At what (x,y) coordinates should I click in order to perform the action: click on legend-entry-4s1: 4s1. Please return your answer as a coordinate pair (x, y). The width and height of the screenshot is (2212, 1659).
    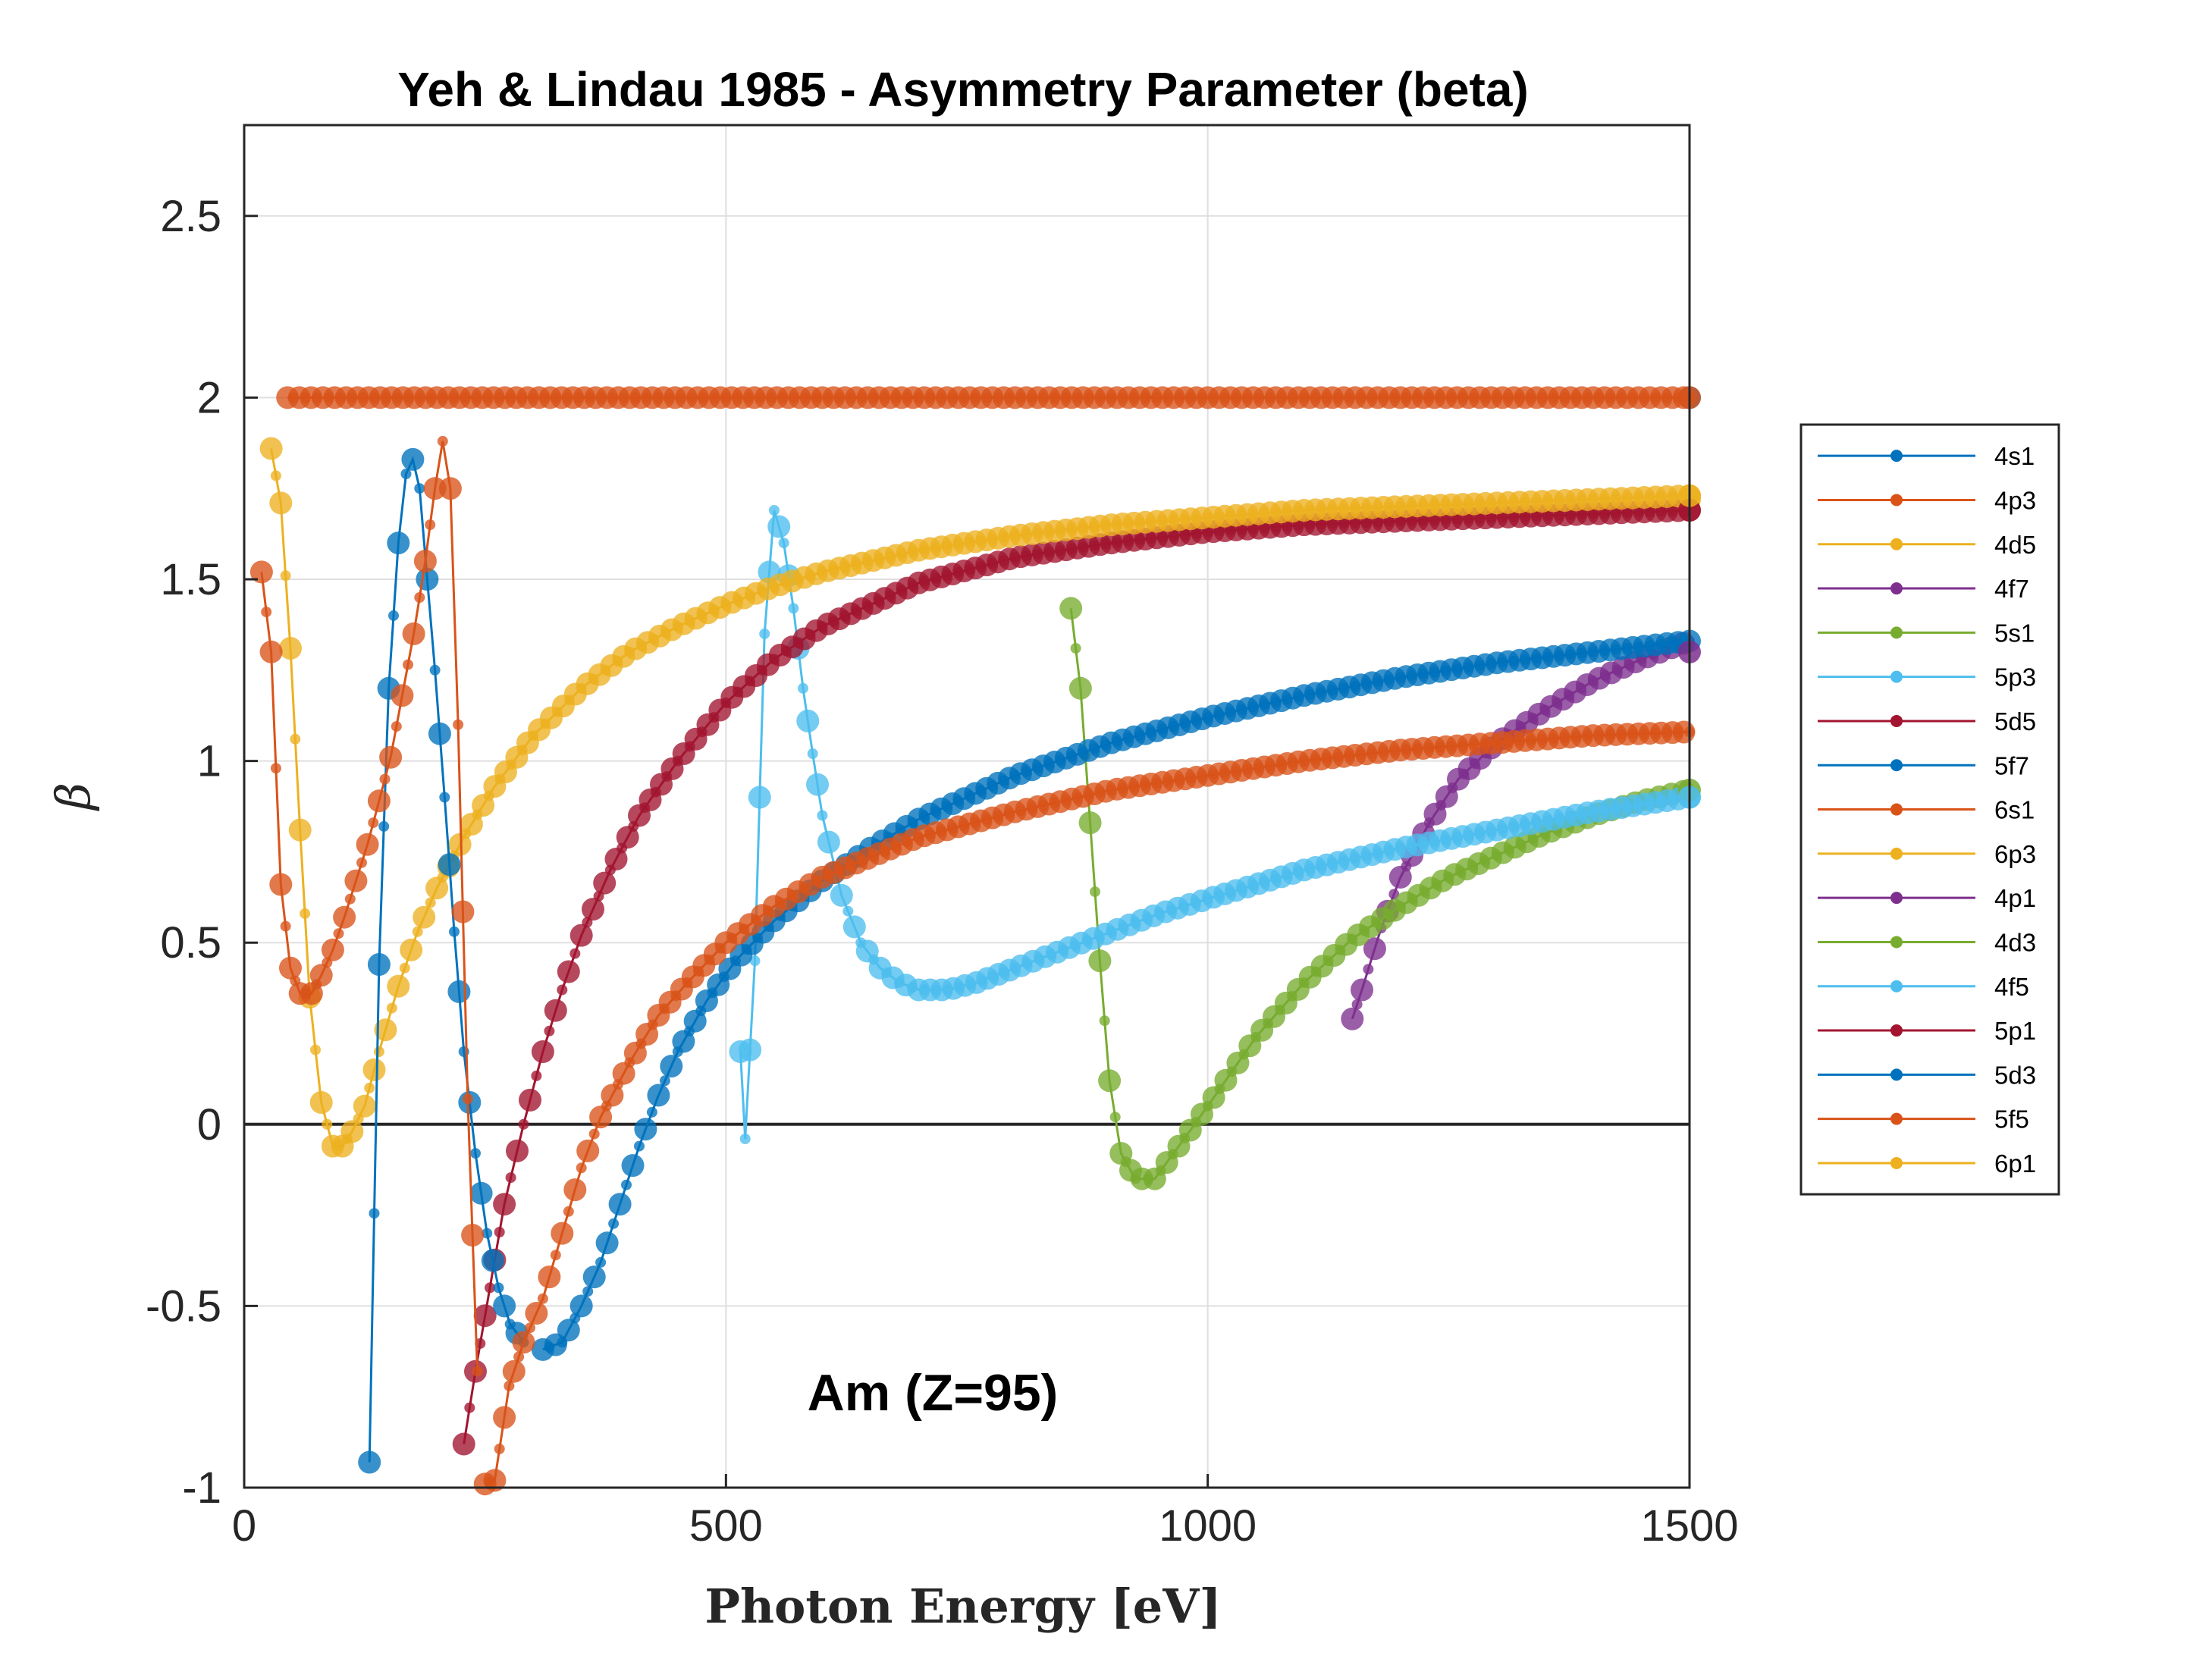
    Looking at the image, I should click on (1927, 456).